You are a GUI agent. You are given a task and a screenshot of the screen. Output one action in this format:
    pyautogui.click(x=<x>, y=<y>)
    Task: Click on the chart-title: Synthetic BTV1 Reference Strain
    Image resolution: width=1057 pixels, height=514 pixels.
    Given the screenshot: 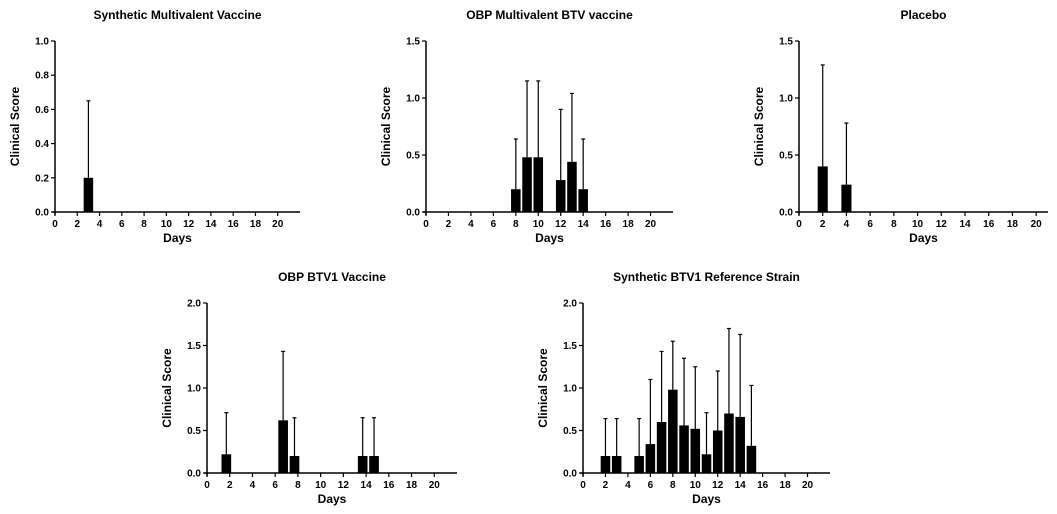 What is the action you would take?
    pyautogui.click(x=706, y=277)
    